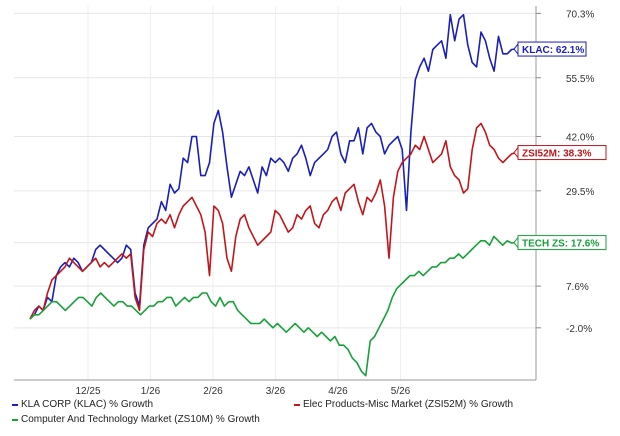 Image resolution: width=620 pixels, height=436 pixels. Describe the element at coordinates (213, 391) in the screenshot. I see `x-tick-label: 2/26` at that location.